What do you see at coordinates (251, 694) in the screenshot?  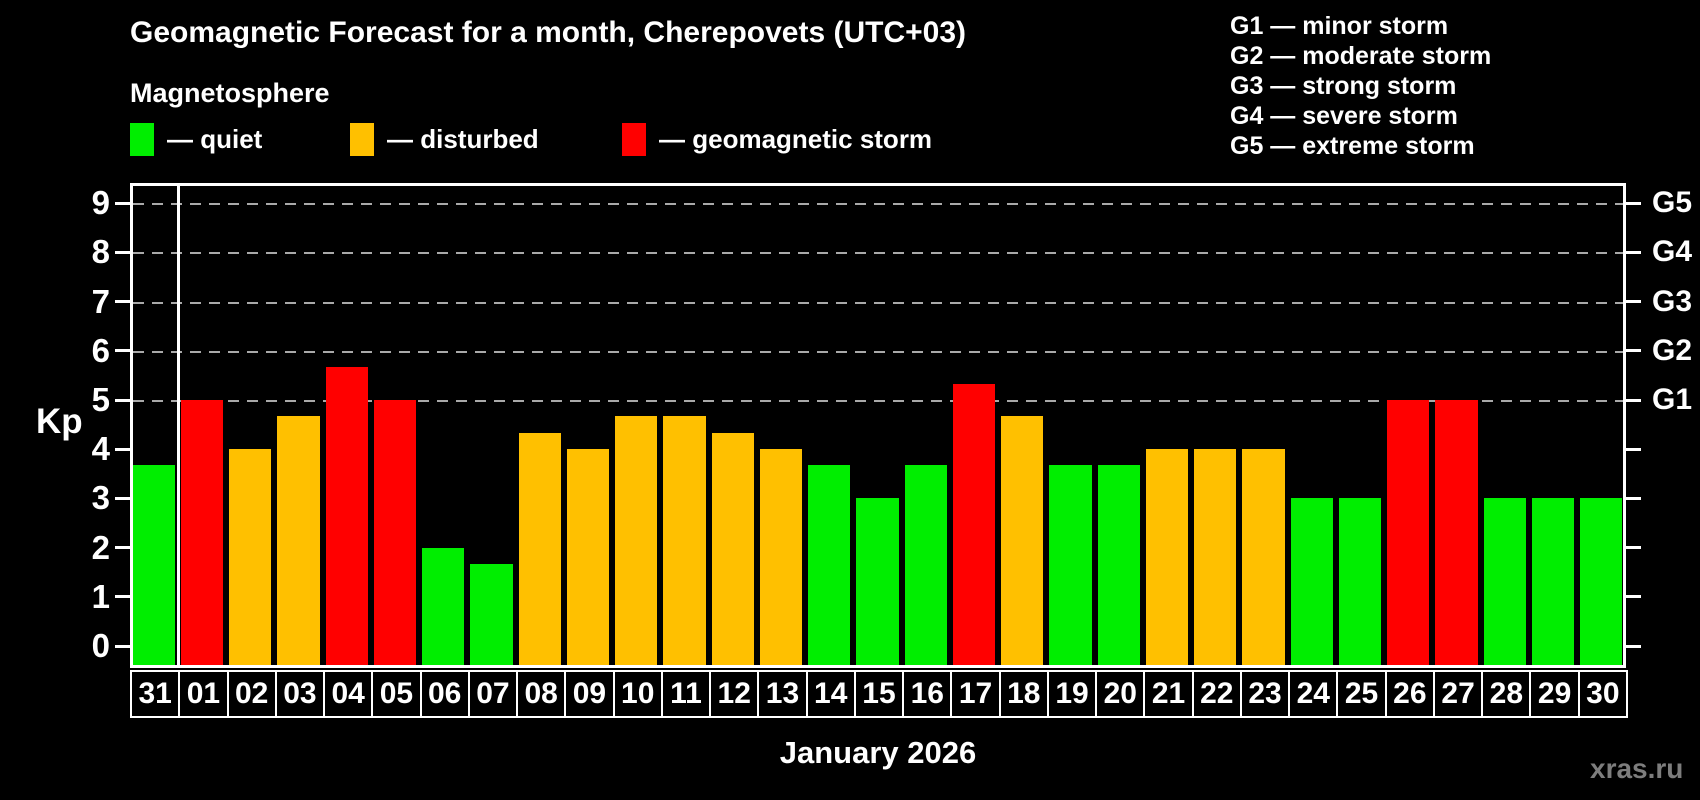 I see `day-label-02: 02` at bounding box center [251, 694].